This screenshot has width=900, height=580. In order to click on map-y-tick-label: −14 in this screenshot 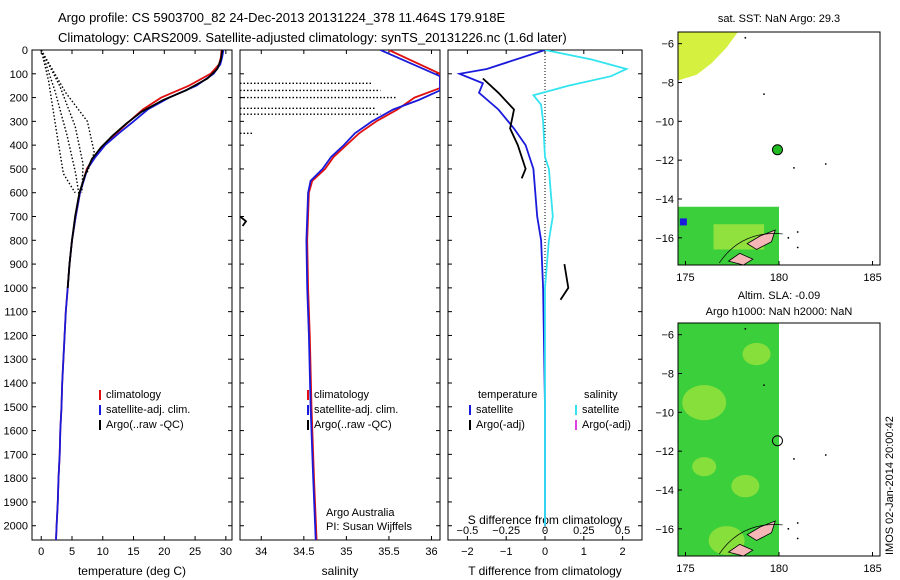, I will do `click(664, 491)`.